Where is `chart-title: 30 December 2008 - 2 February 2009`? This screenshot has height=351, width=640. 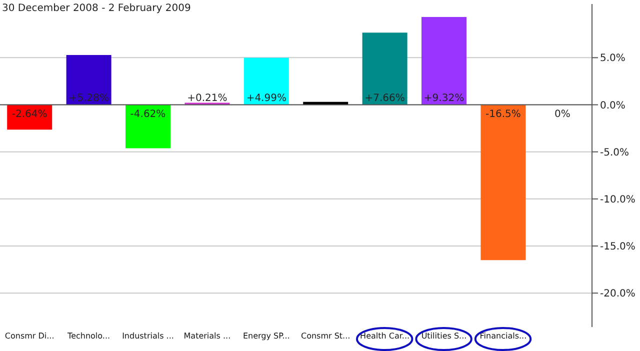
chart-title: 30 December 2008 - 2 February 2009 is located at coordinates (96, 8).